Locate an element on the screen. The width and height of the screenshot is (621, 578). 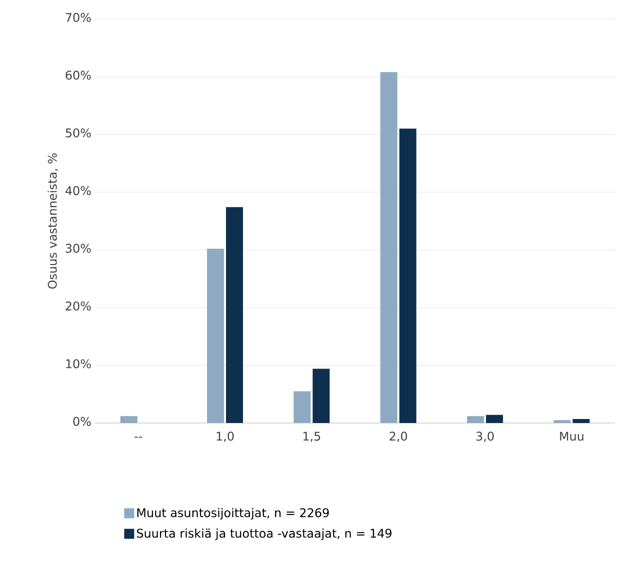
y-tick-label: 60% is located at coordinates (78, 75).